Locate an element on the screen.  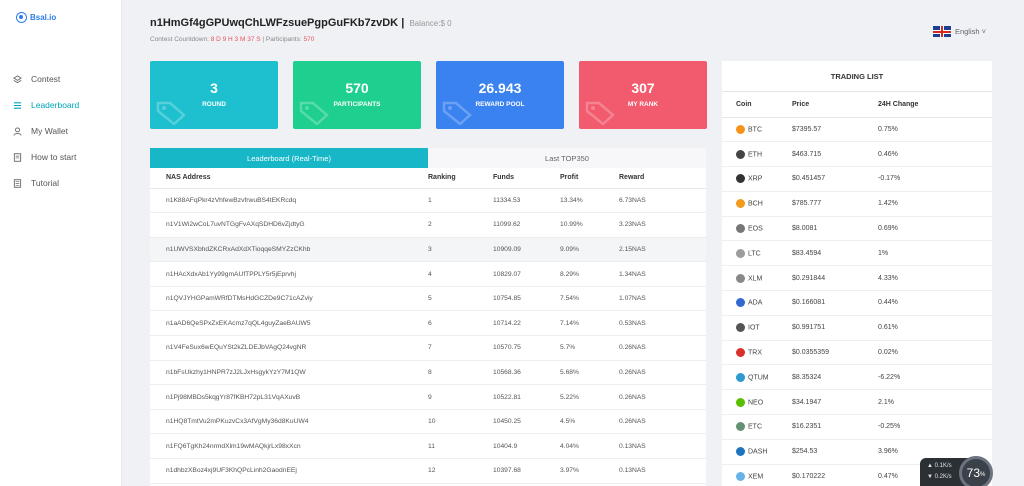
trading-row: NEO $34.1947 2.1% is located at coordinates (857, 402).